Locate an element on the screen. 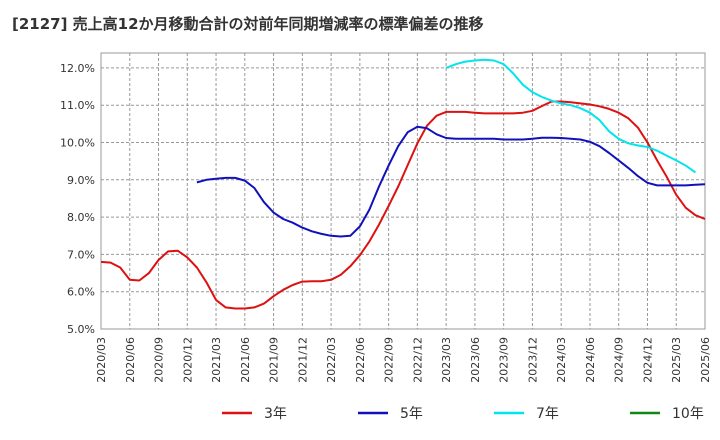 The height and width of the screenshot is (440, 720). legend-label: 7年 is located at coordinates (547, 414).